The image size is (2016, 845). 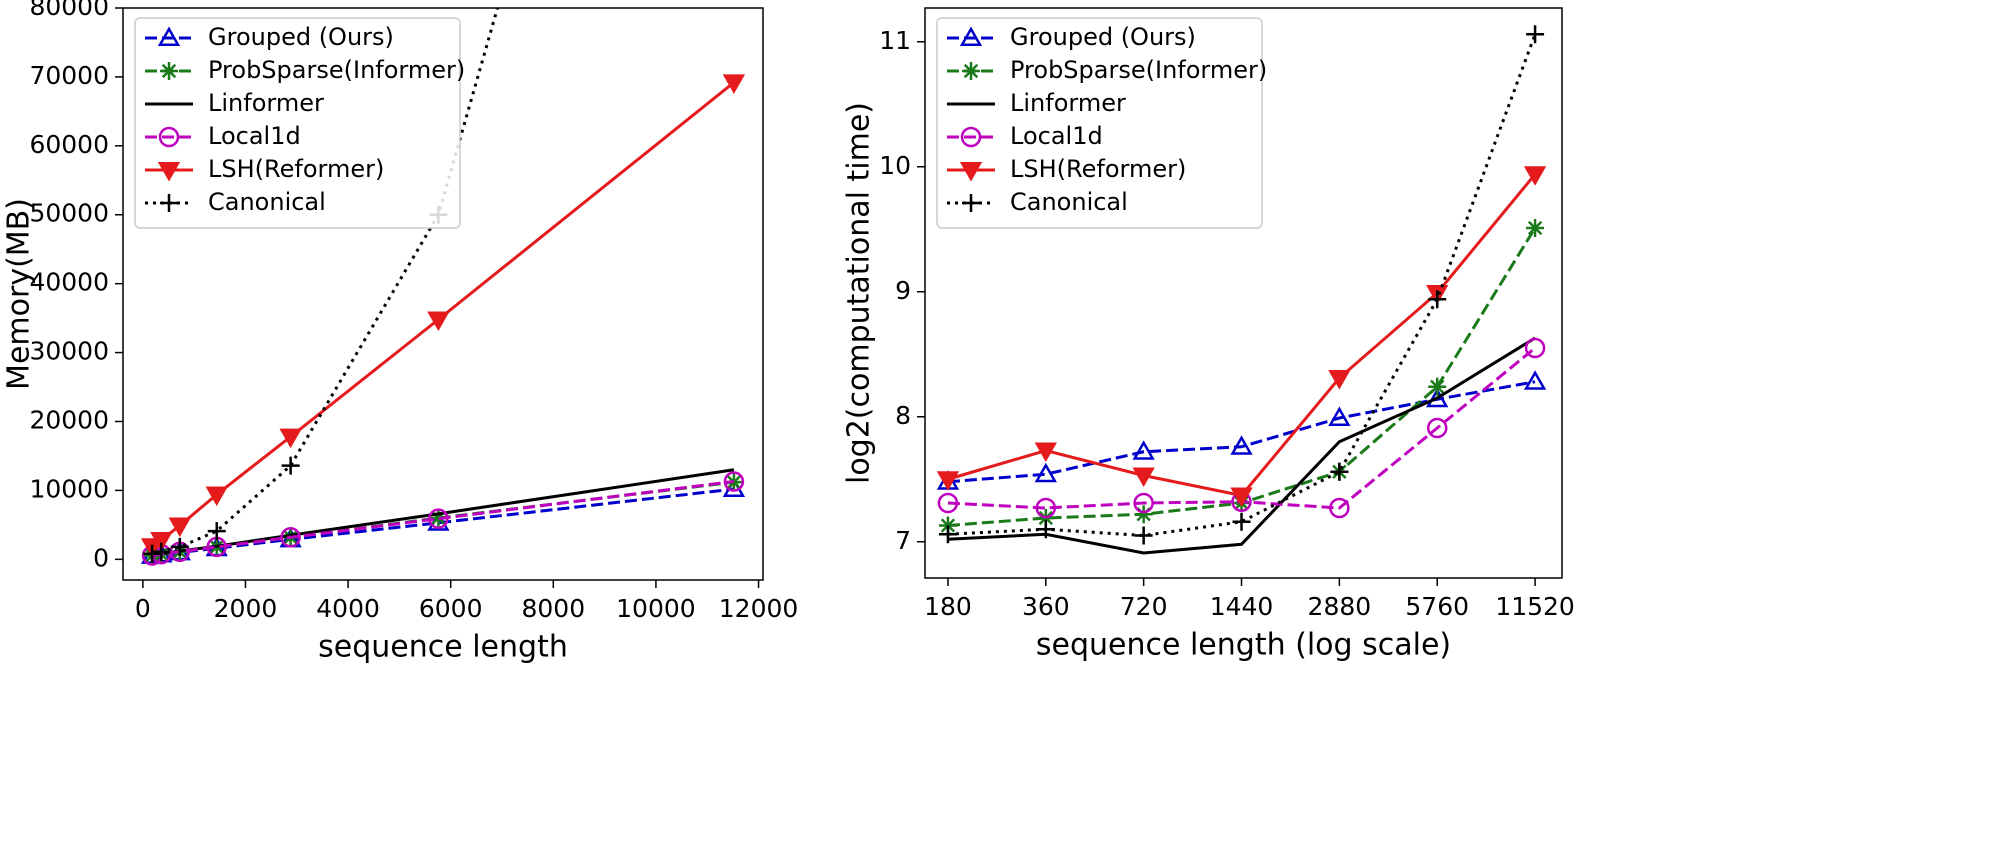 I want to click on y-tick-label: 40000, so click(x=69, y=282).